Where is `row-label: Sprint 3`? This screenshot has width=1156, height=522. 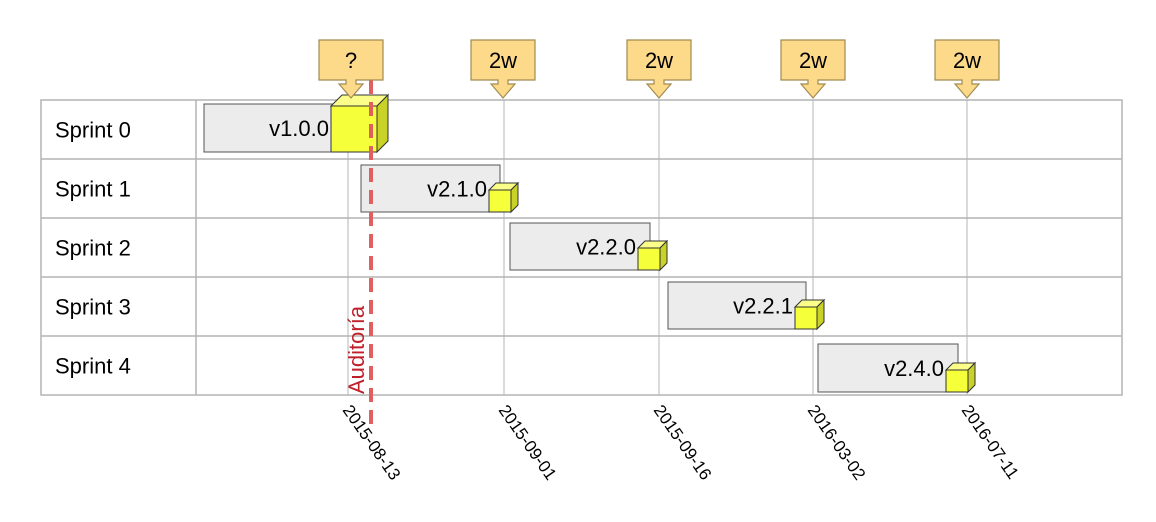
row-label: Sprint 3 is located at coordinates (93, 307).